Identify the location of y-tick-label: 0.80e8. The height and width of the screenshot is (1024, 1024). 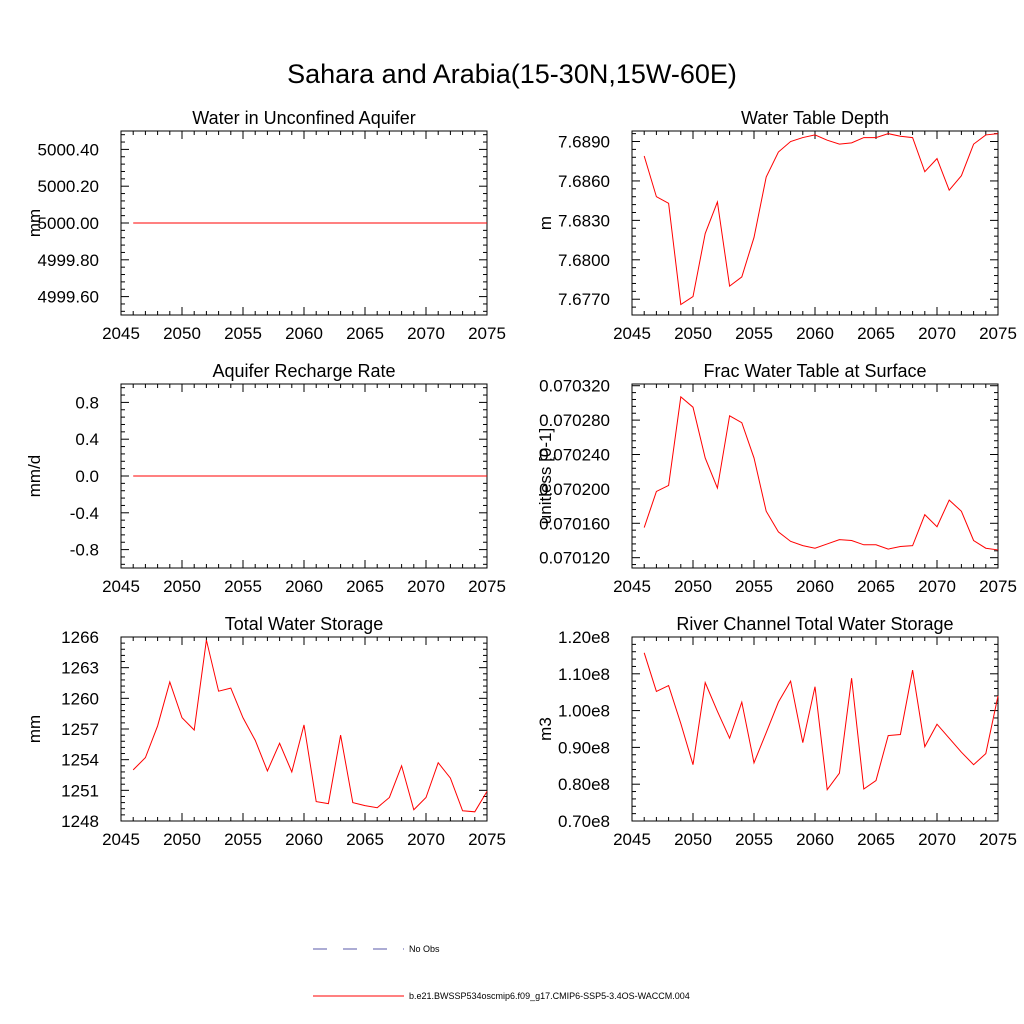
(584, 784).